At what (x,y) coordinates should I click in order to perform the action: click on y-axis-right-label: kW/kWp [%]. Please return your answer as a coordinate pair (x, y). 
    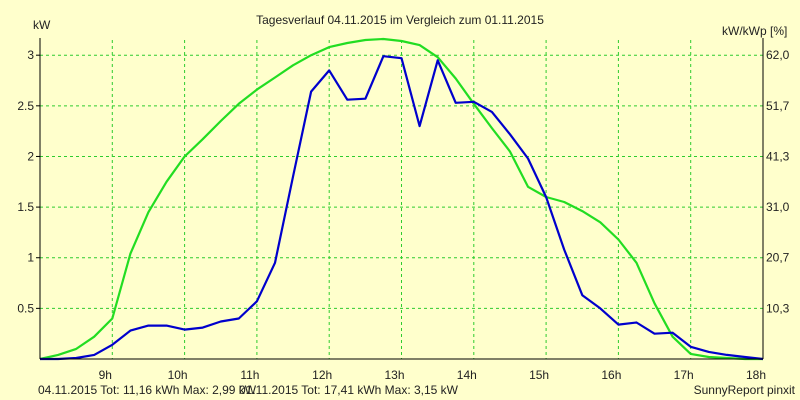
    Looking at the image, I should click on (754, 31).